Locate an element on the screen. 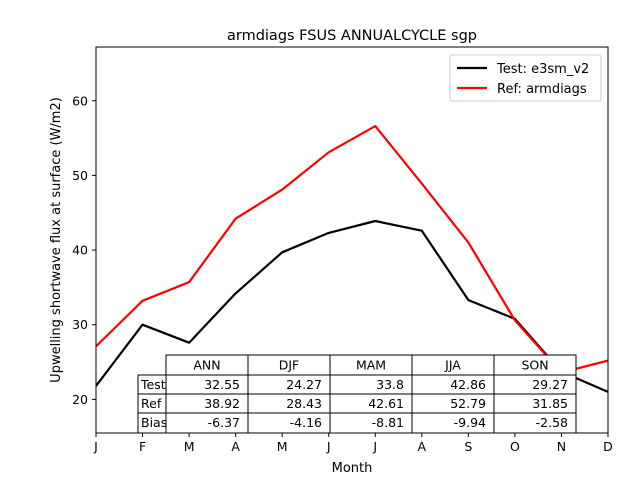 Image resolution: width=640 pixels, height=480 pixels. table-cell is located at coordinates (535, 422).